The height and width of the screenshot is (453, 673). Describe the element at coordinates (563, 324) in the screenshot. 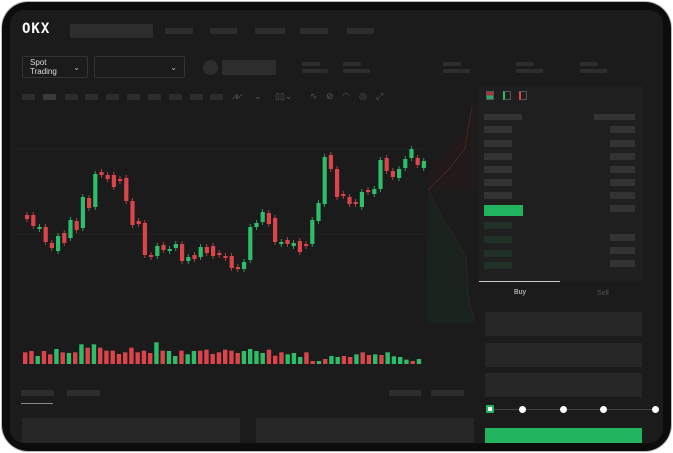

I see `price-input` at that location.